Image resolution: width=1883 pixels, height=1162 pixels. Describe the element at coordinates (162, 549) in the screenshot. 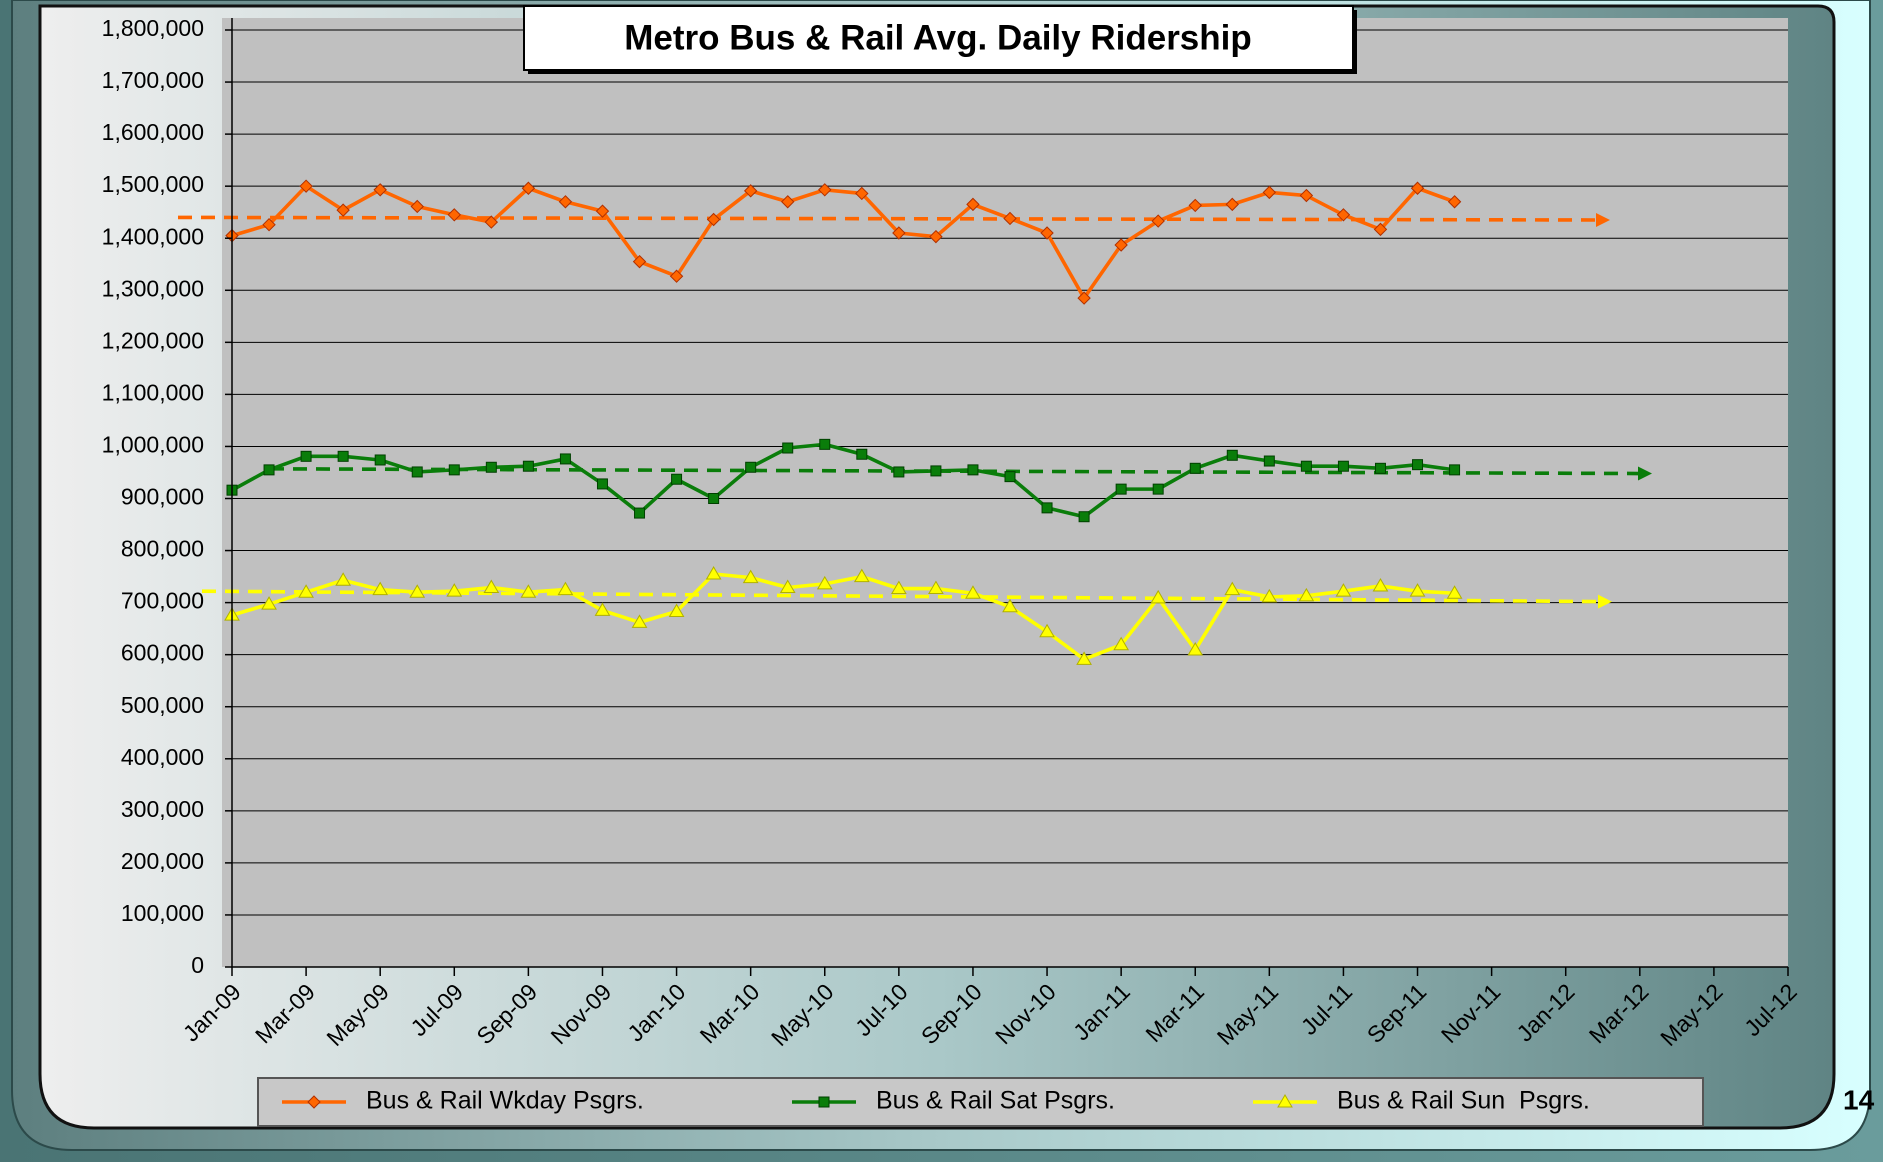

I see `y-tick-label: 800,000` at that location.